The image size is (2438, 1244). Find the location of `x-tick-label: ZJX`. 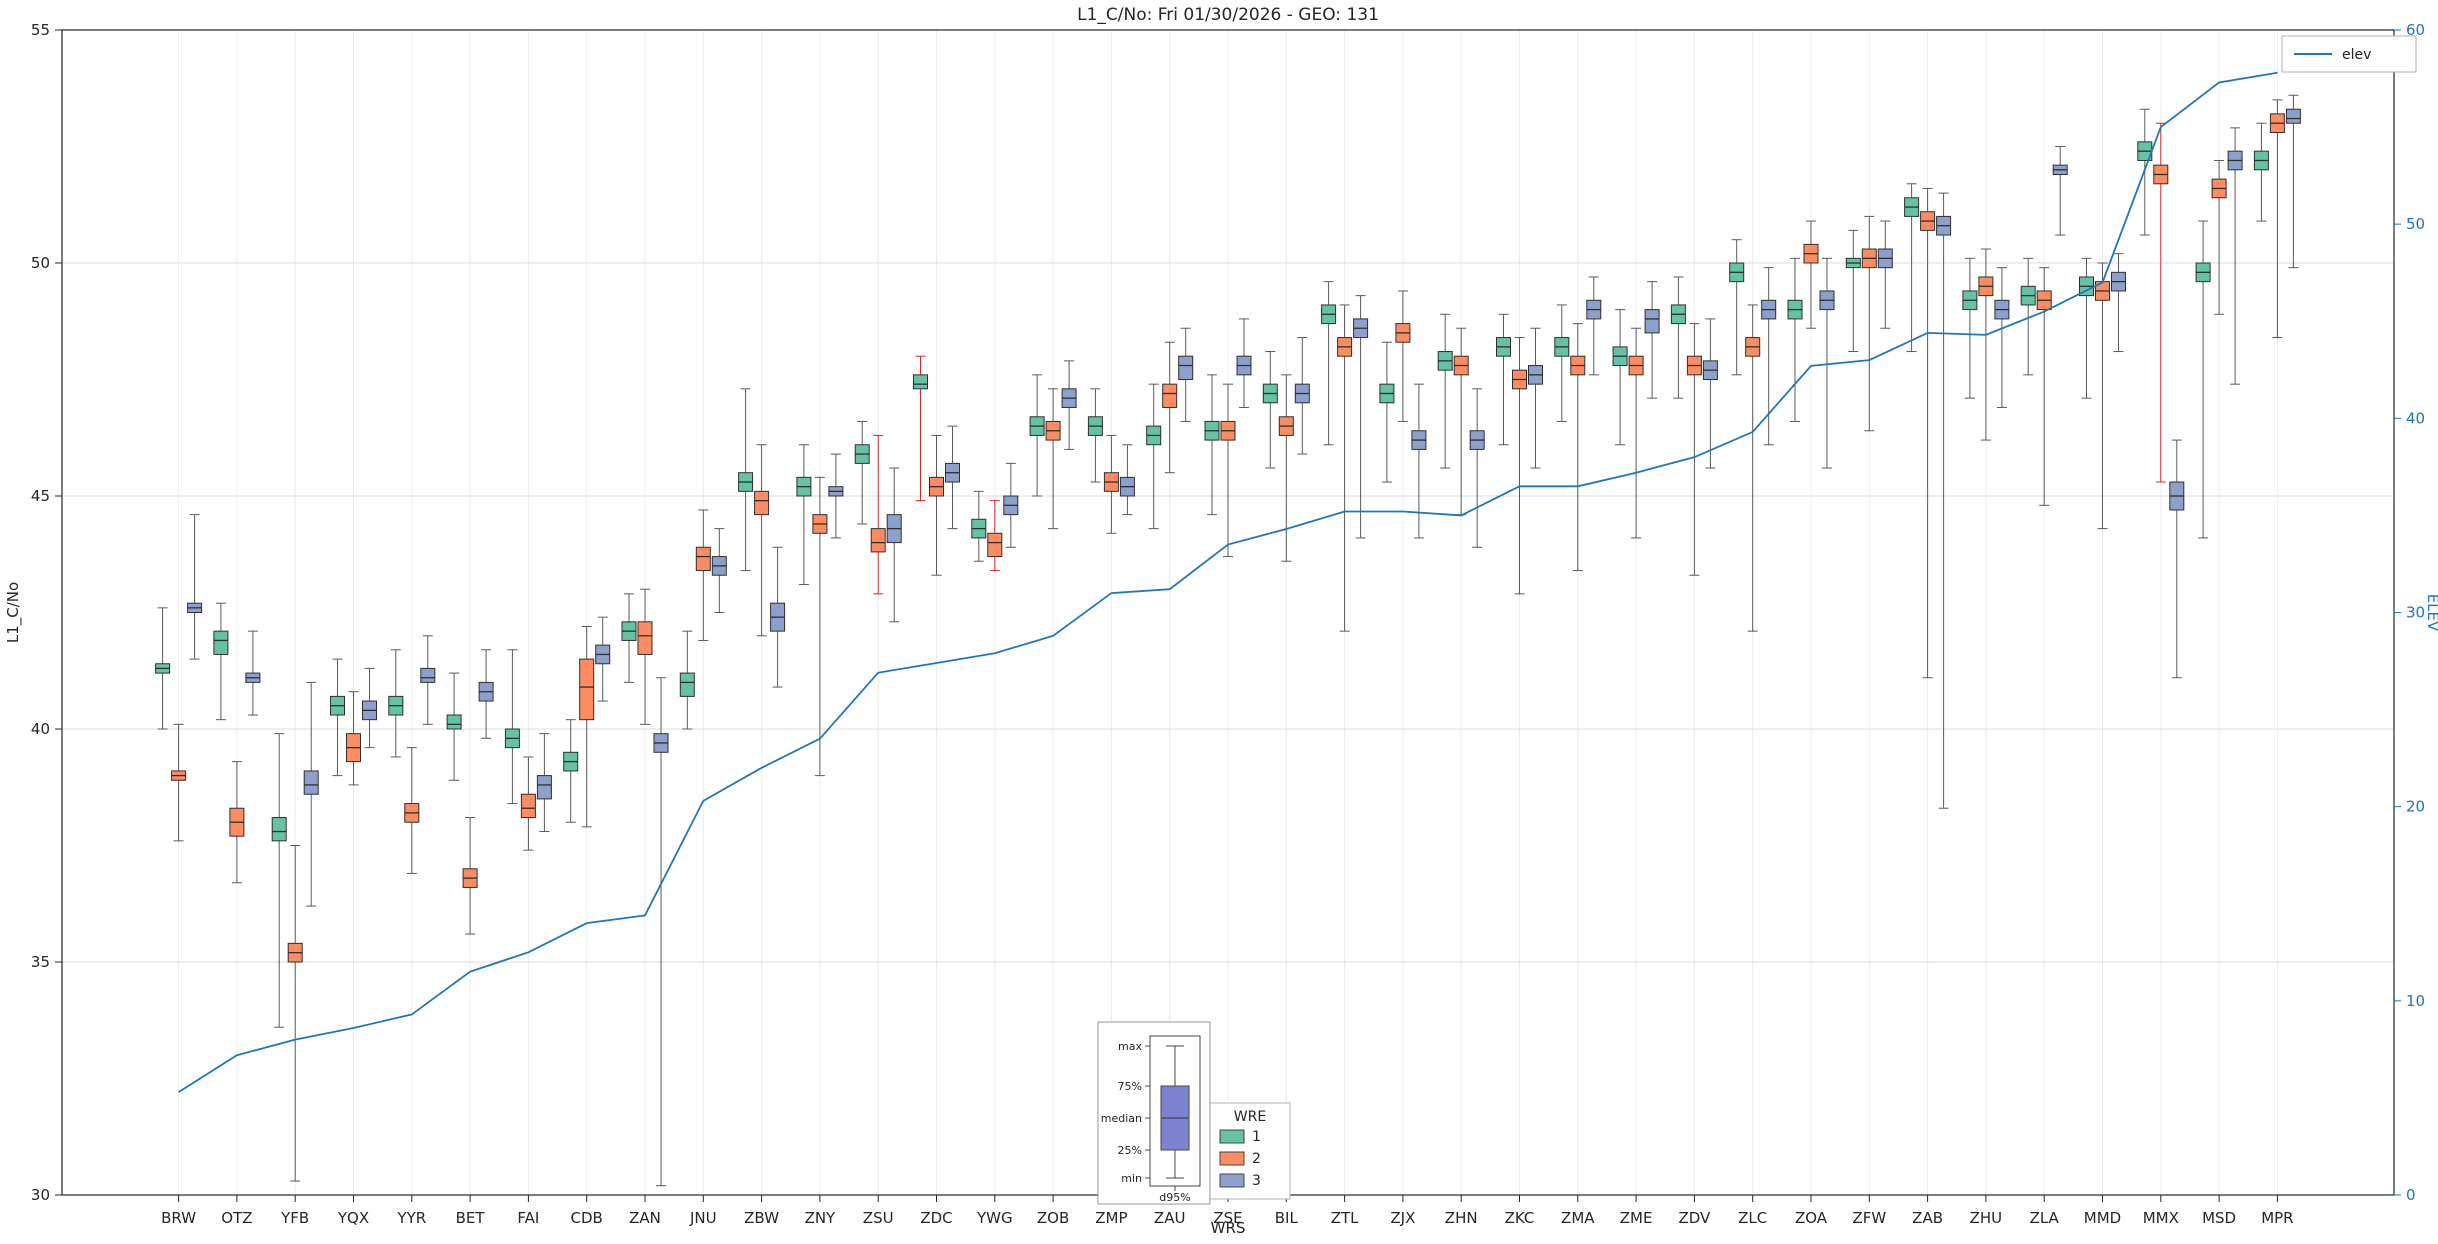

x-tick-label: ZJX is located at coordinates (1402, 1218).